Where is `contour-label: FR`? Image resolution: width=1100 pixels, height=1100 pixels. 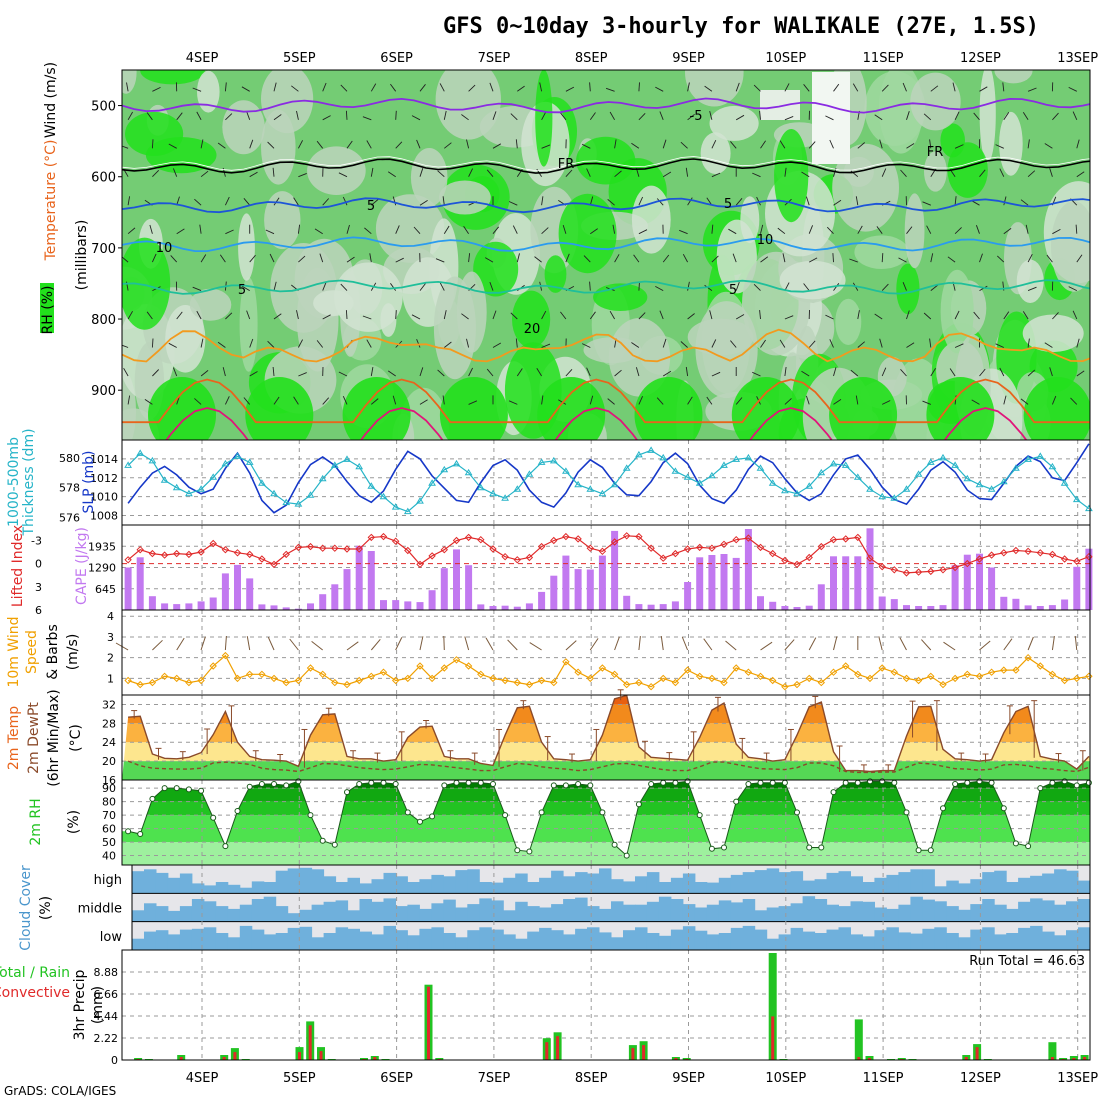
contour-label: FR is located at coordinates (935, 152).